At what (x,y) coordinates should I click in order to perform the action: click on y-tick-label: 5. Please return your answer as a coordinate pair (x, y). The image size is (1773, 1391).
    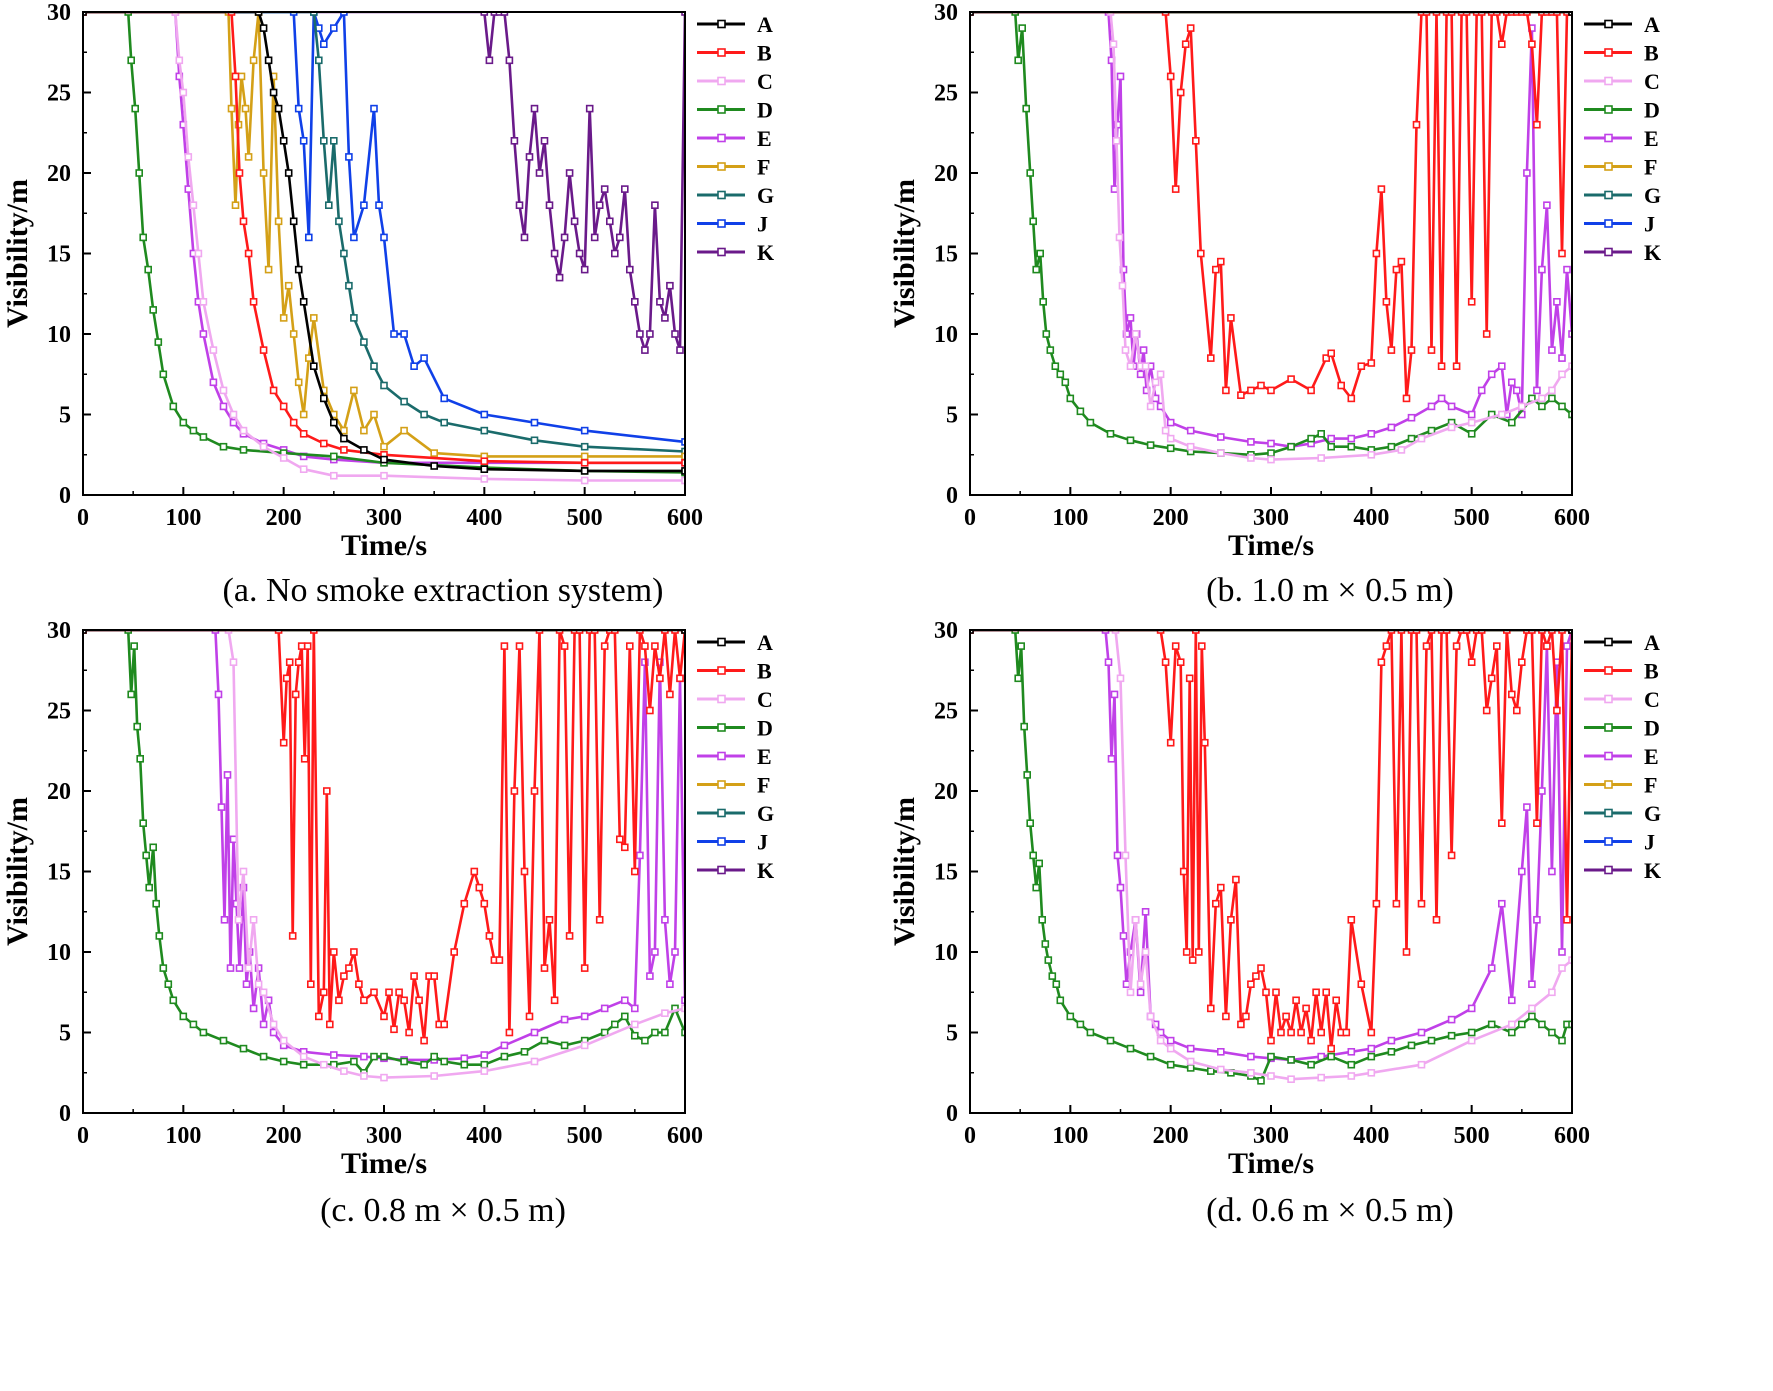
    Looking at the image, I should click on (65, 1034).